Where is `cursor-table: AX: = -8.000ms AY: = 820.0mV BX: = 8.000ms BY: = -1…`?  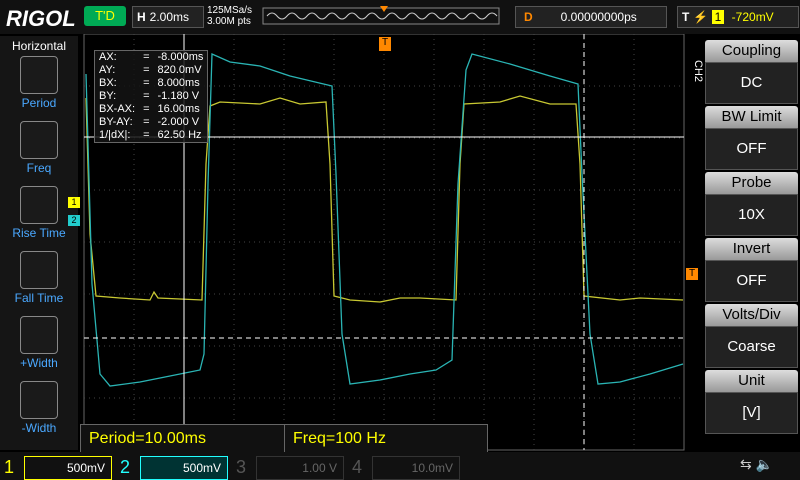 cursor-table: AX: = -8.000ms AY: = 820.0mV BX: = 8.000ms BY: = -1… is located at coordinates (151, 96).